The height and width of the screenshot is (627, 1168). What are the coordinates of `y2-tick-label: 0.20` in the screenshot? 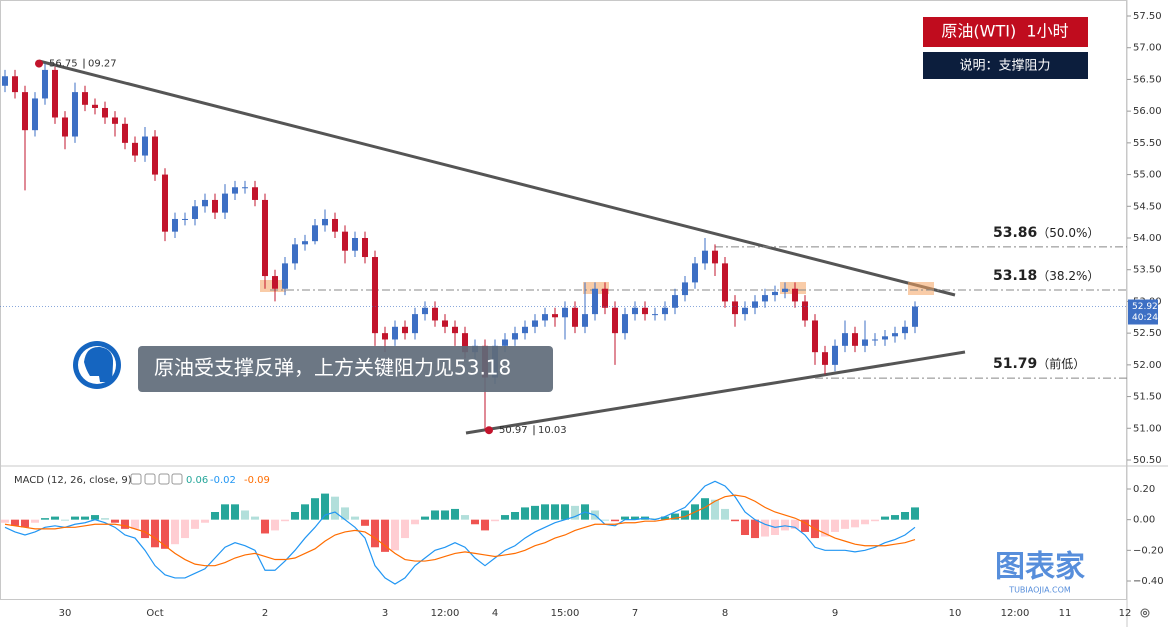 It's located at (1144, 489).